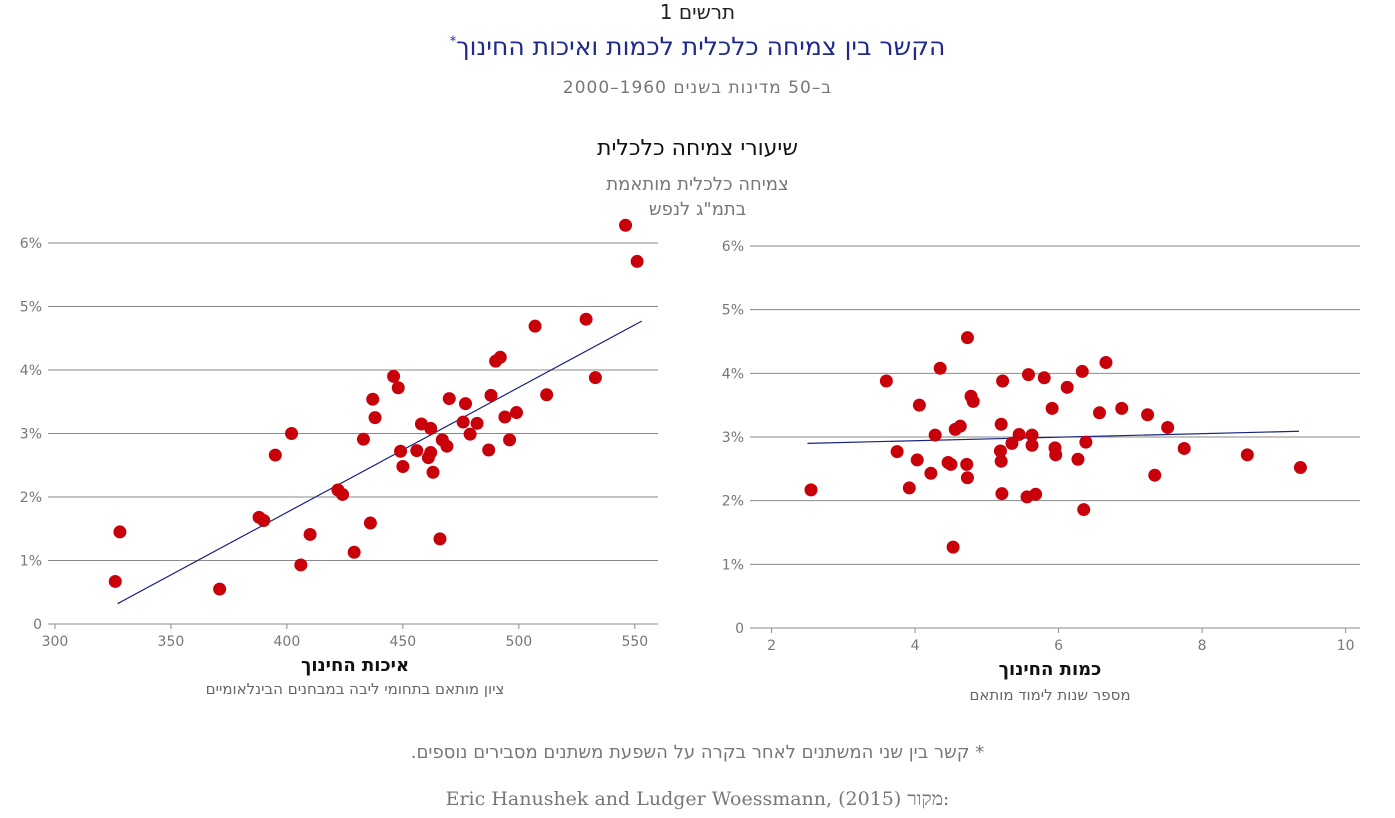 The width and height of the screenshot is (1395, 818). What do you see at coordinates (1053, 437) in the screenshot?
I see `right-trend-line` at bounding box center [1053, 437].